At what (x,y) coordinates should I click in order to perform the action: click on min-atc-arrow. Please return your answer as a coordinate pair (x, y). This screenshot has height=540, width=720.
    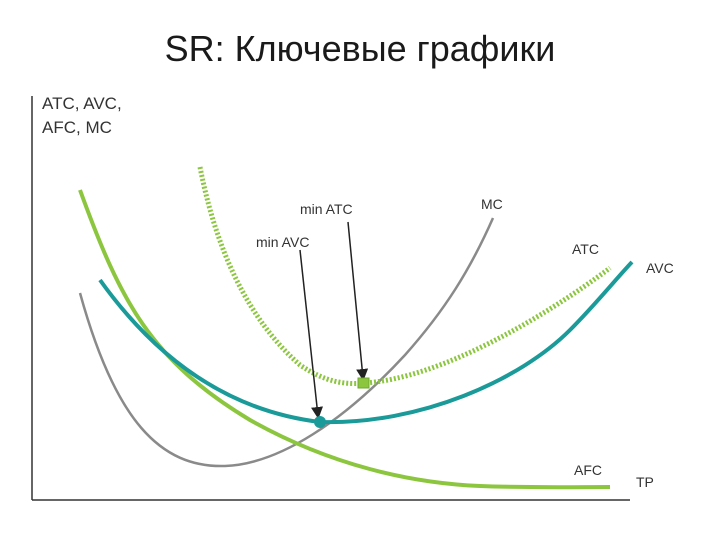
    Looking at the image, I should click on (358, 301).